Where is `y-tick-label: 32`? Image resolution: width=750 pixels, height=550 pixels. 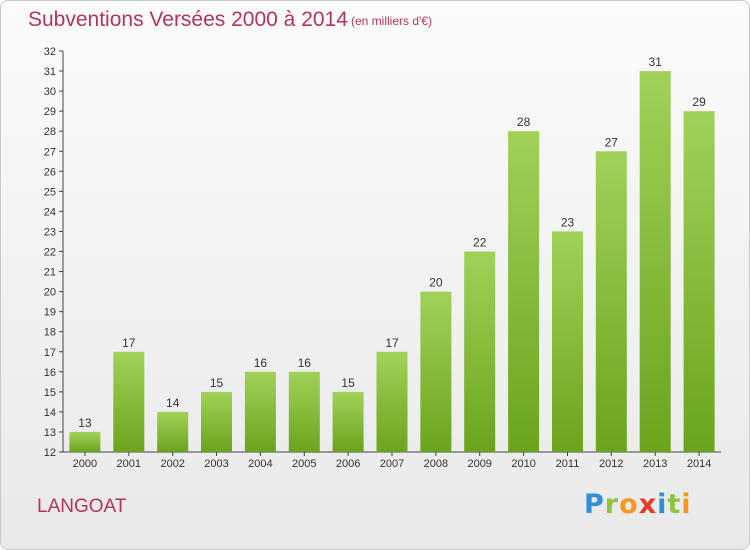
y-tick-label: 32 is located at coordinates (50, 52).